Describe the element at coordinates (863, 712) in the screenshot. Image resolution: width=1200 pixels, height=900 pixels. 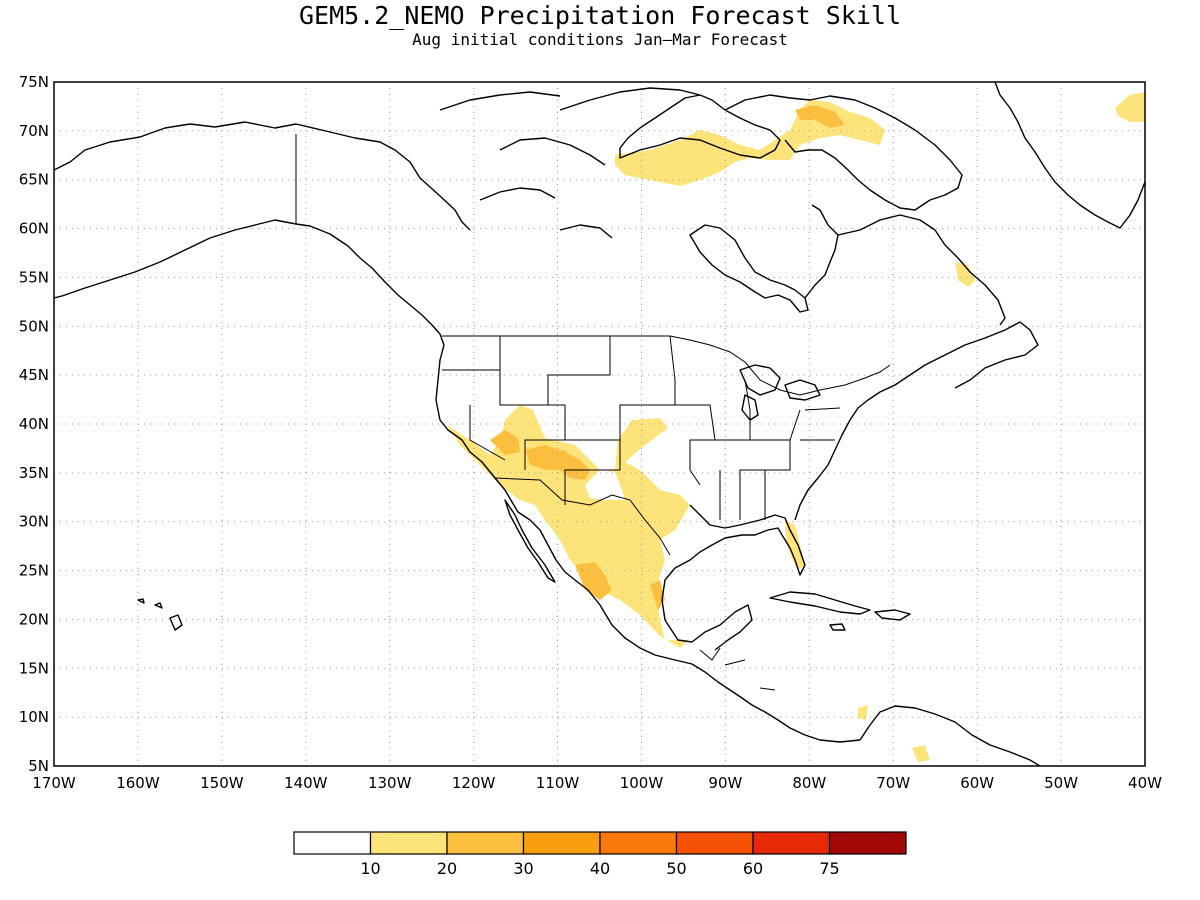
I see `skill-region-caribbean` at that location.